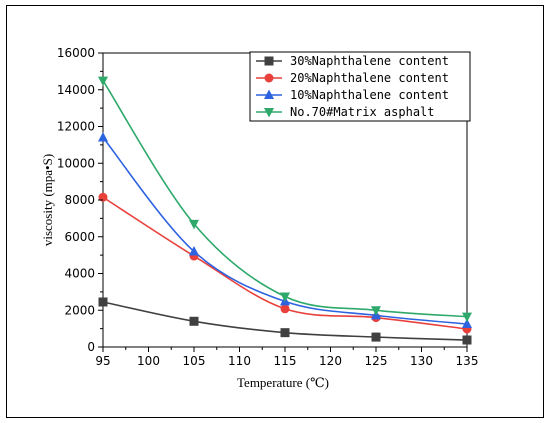  What do you see at coordinates (369, 61) in the screenshot?
I see `legend-label: 30%Naphthalene content` at bounding box center [369, 61].